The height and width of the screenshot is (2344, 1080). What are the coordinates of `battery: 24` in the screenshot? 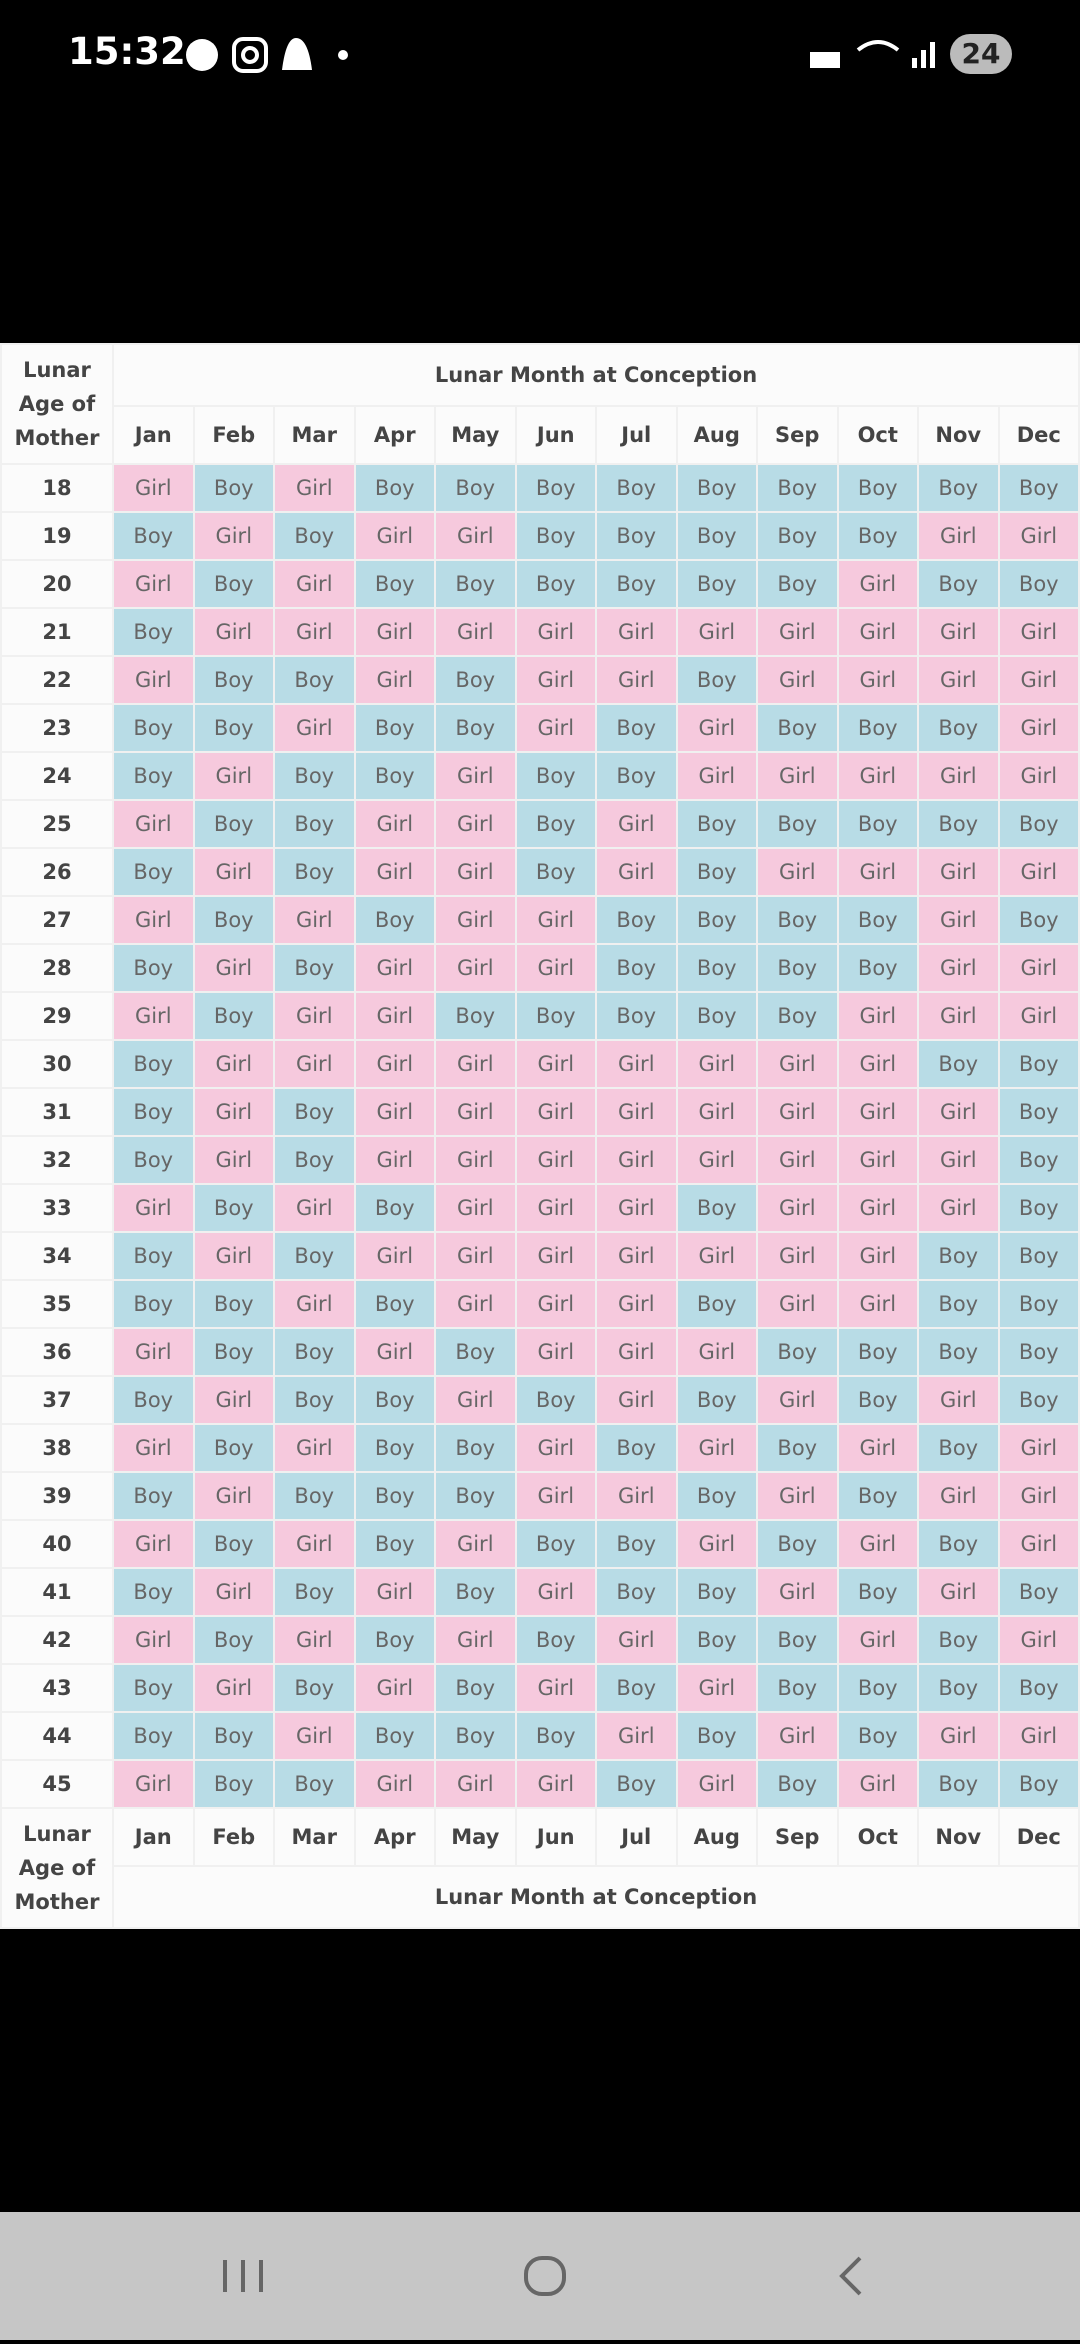 It's located at (981, 54).